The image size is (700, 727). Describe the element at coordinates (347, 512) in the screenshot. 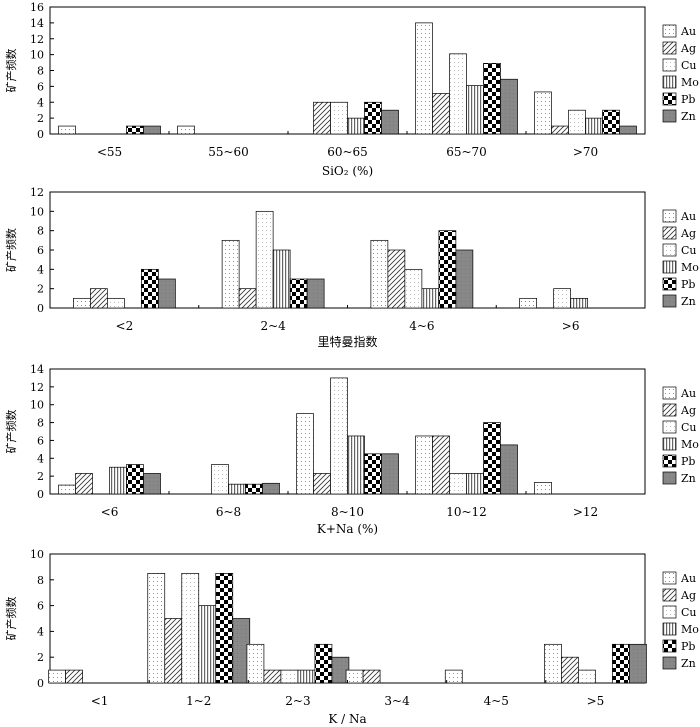

I see `category-label: 8~10` at that location.